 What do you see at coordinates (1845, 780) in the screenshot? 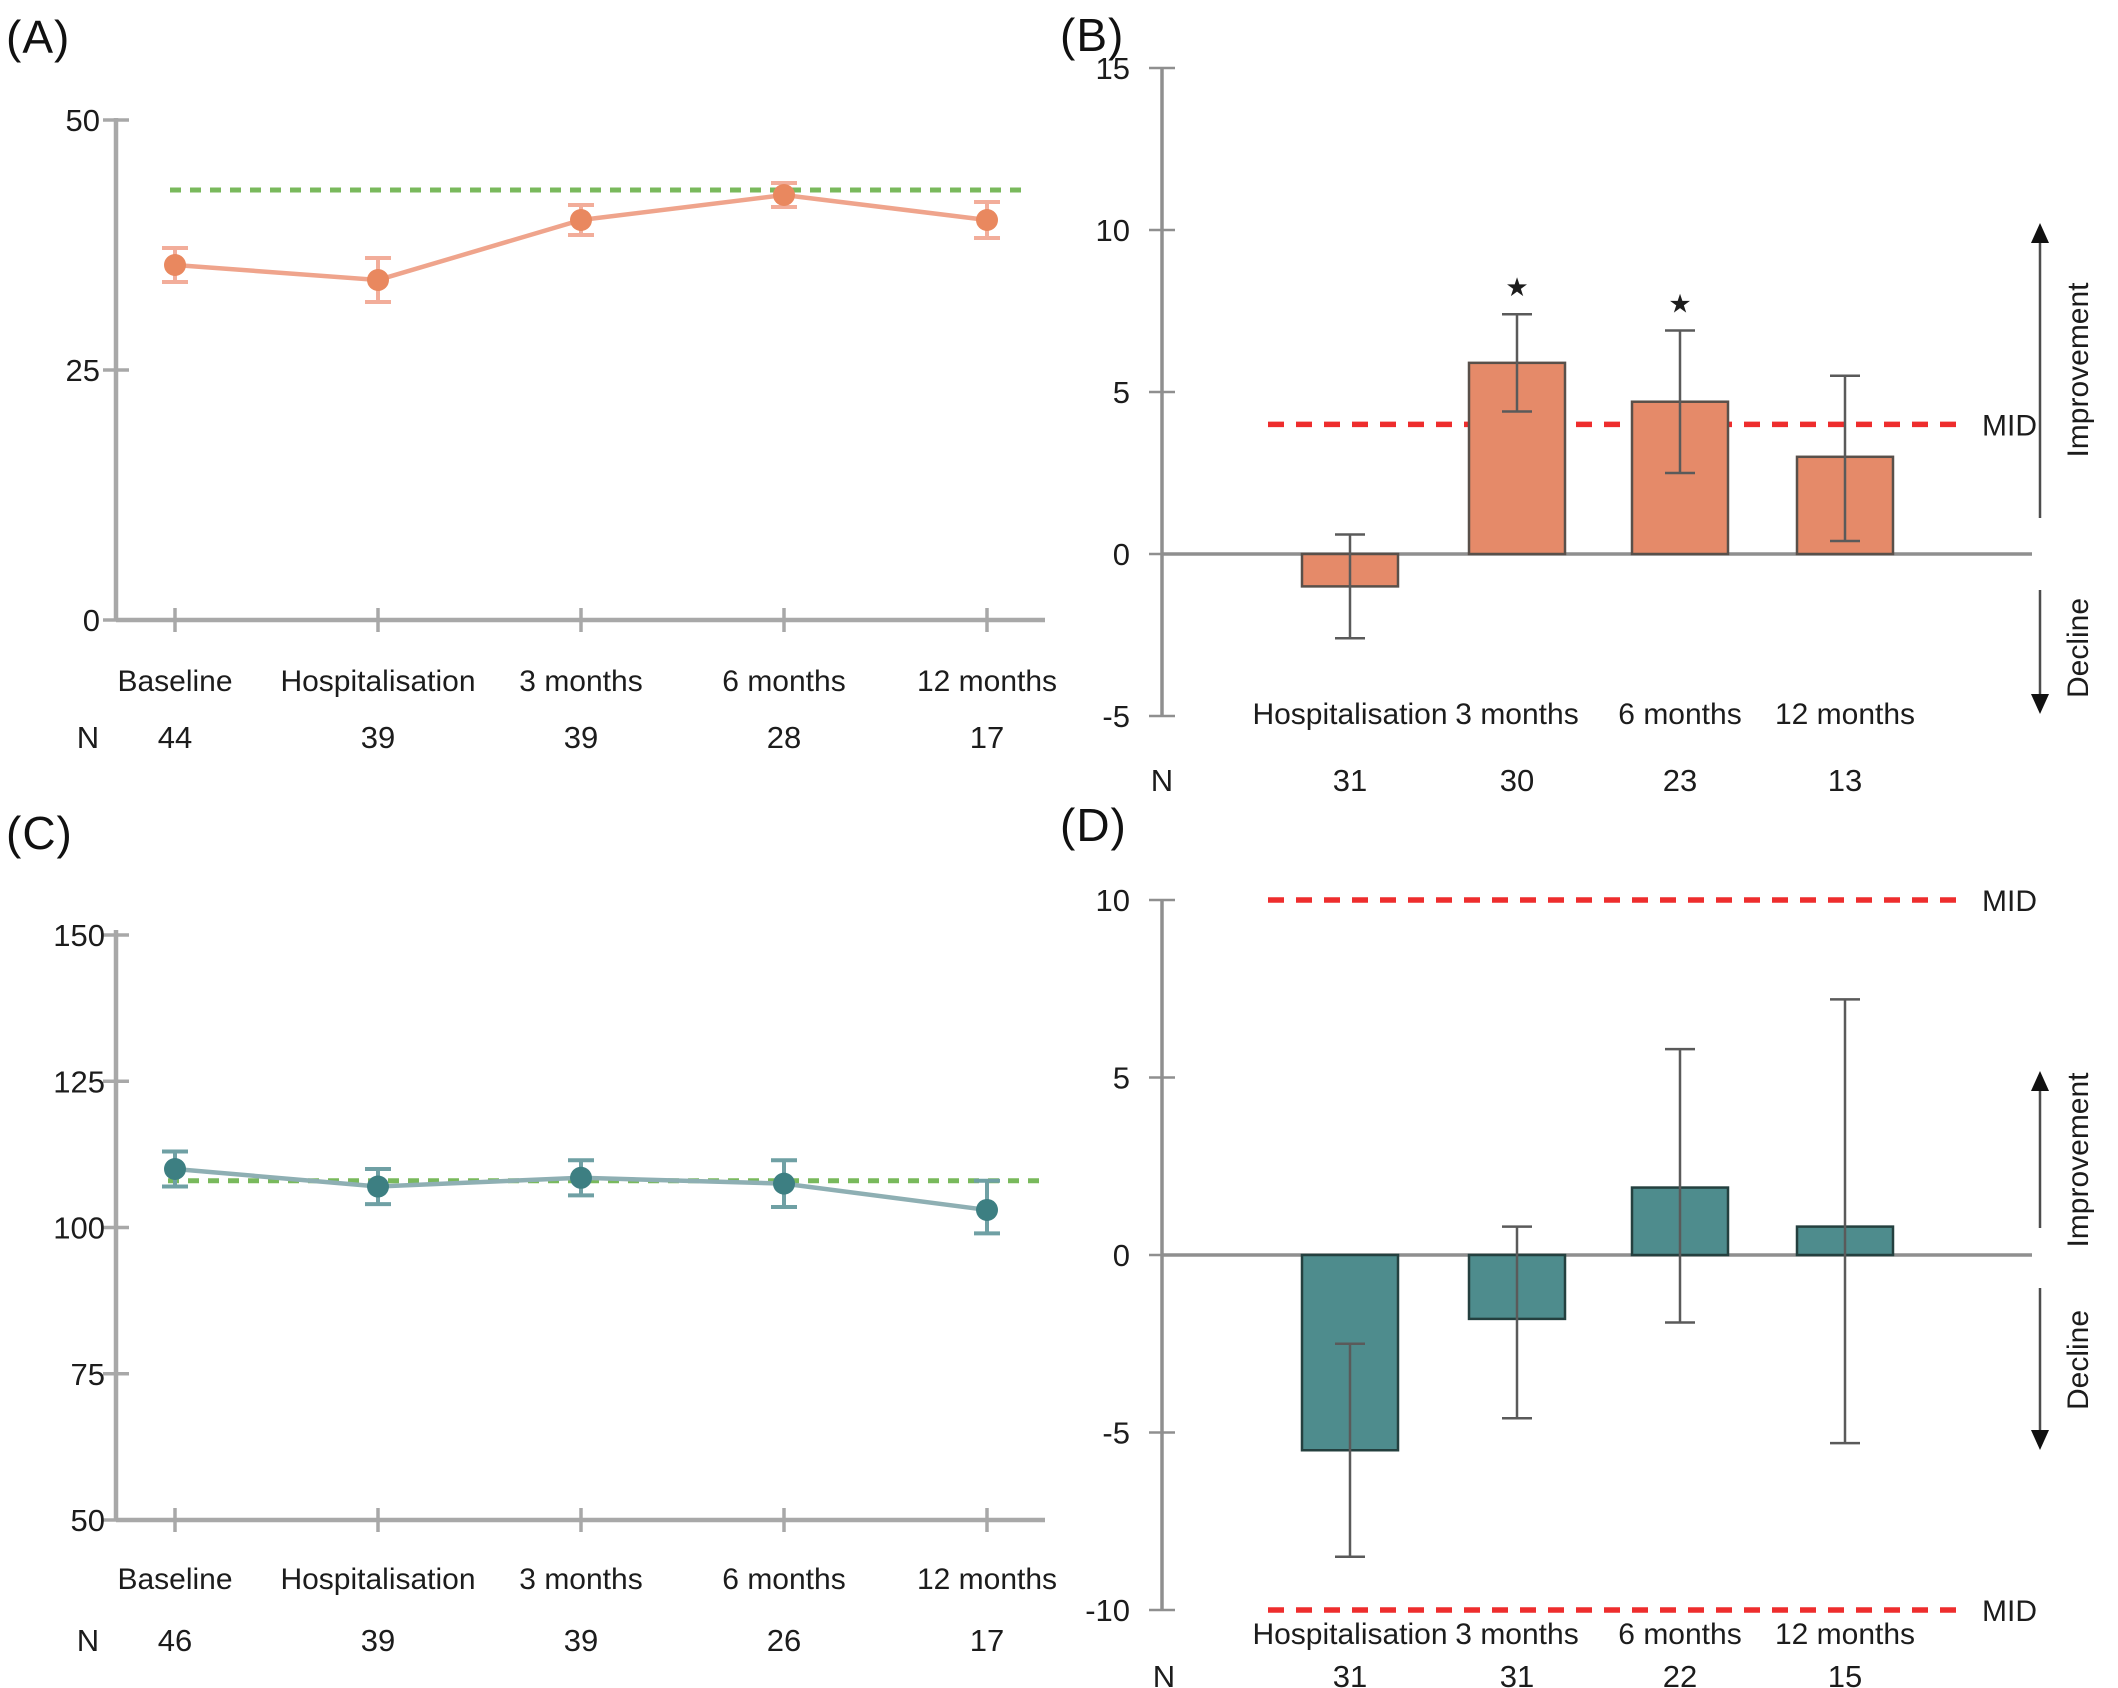
I see `n-value: 13` at bounding box center [1845, 780].